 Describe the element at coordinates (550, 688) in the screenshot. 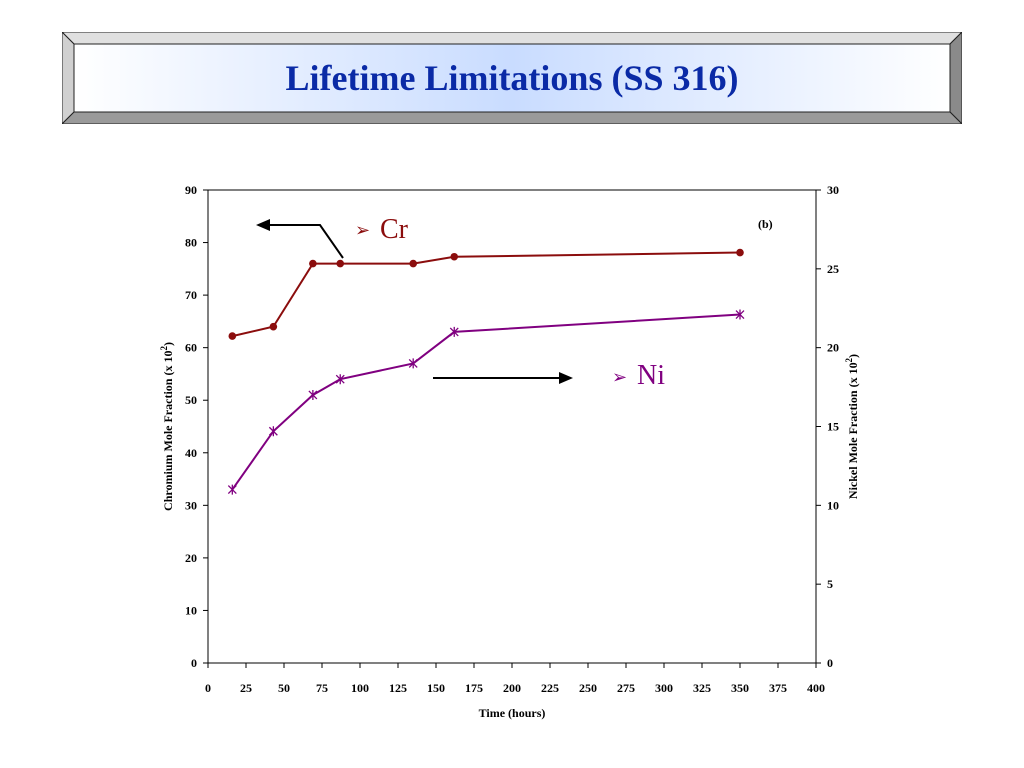

I see `x-tick-label: 225` at that location.